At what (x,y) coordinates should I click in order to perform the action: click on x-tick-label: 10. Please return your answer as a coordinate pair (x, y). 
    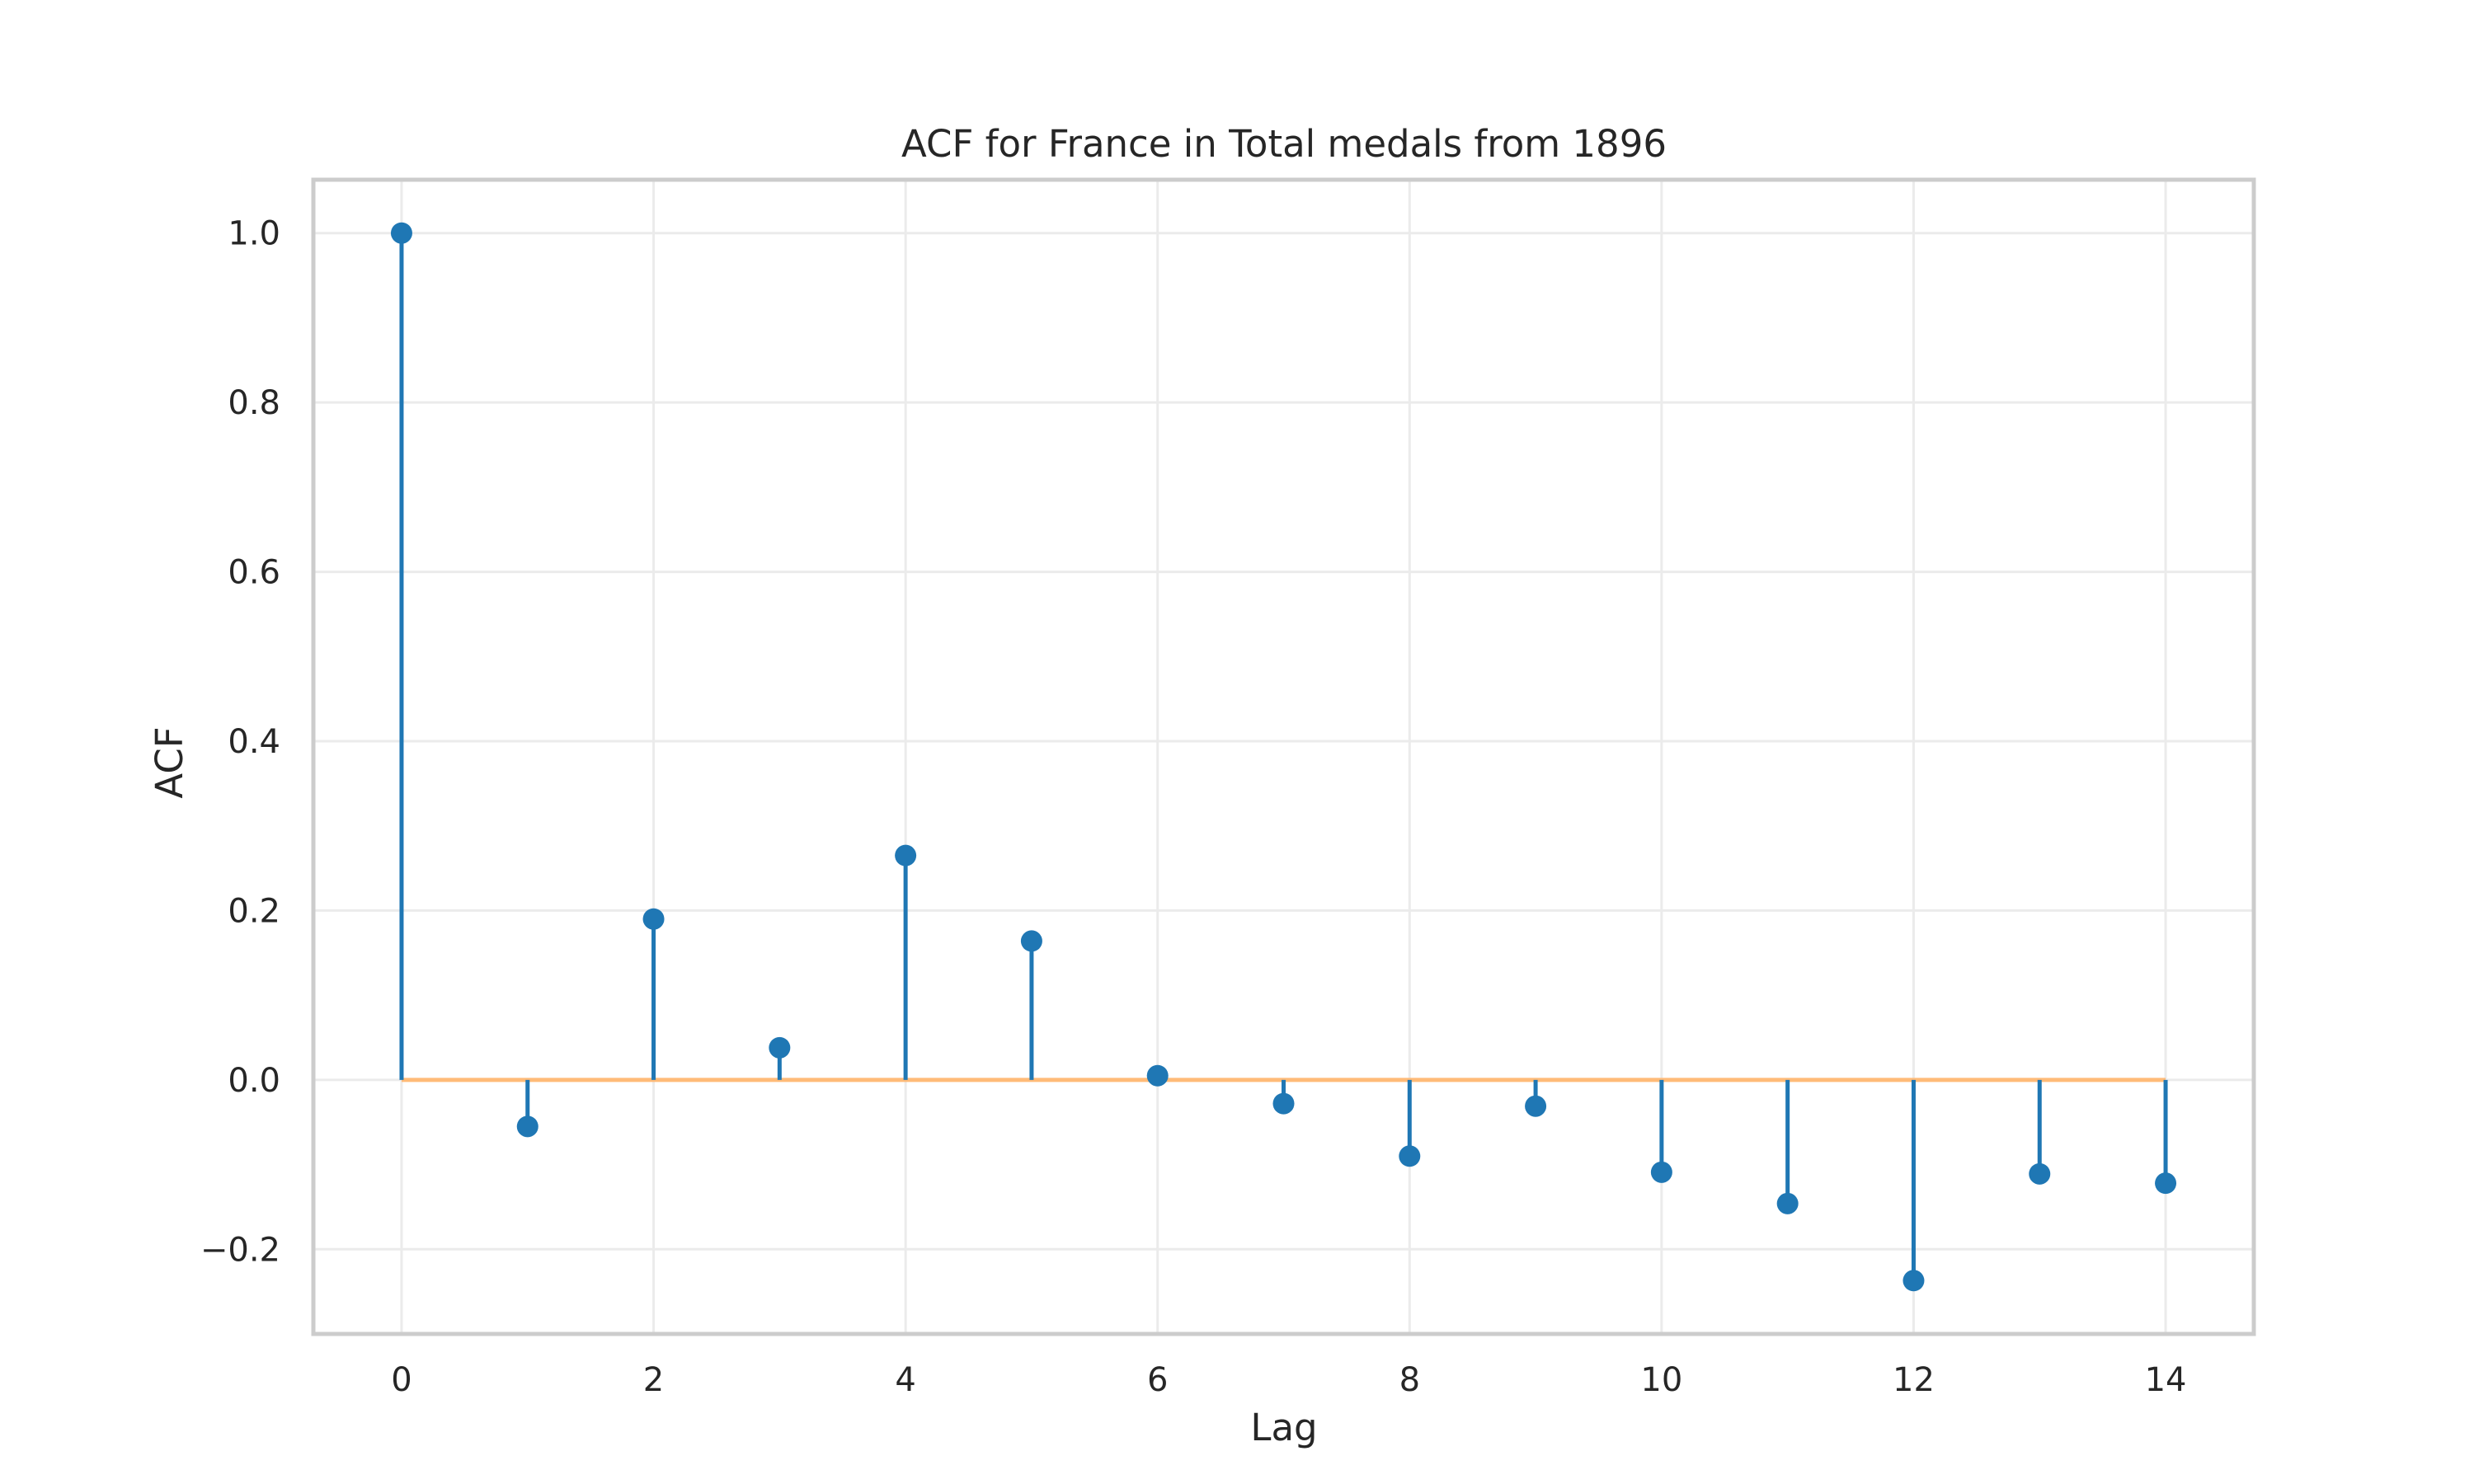
    Looking at the image, I should click on (1661, 1380).